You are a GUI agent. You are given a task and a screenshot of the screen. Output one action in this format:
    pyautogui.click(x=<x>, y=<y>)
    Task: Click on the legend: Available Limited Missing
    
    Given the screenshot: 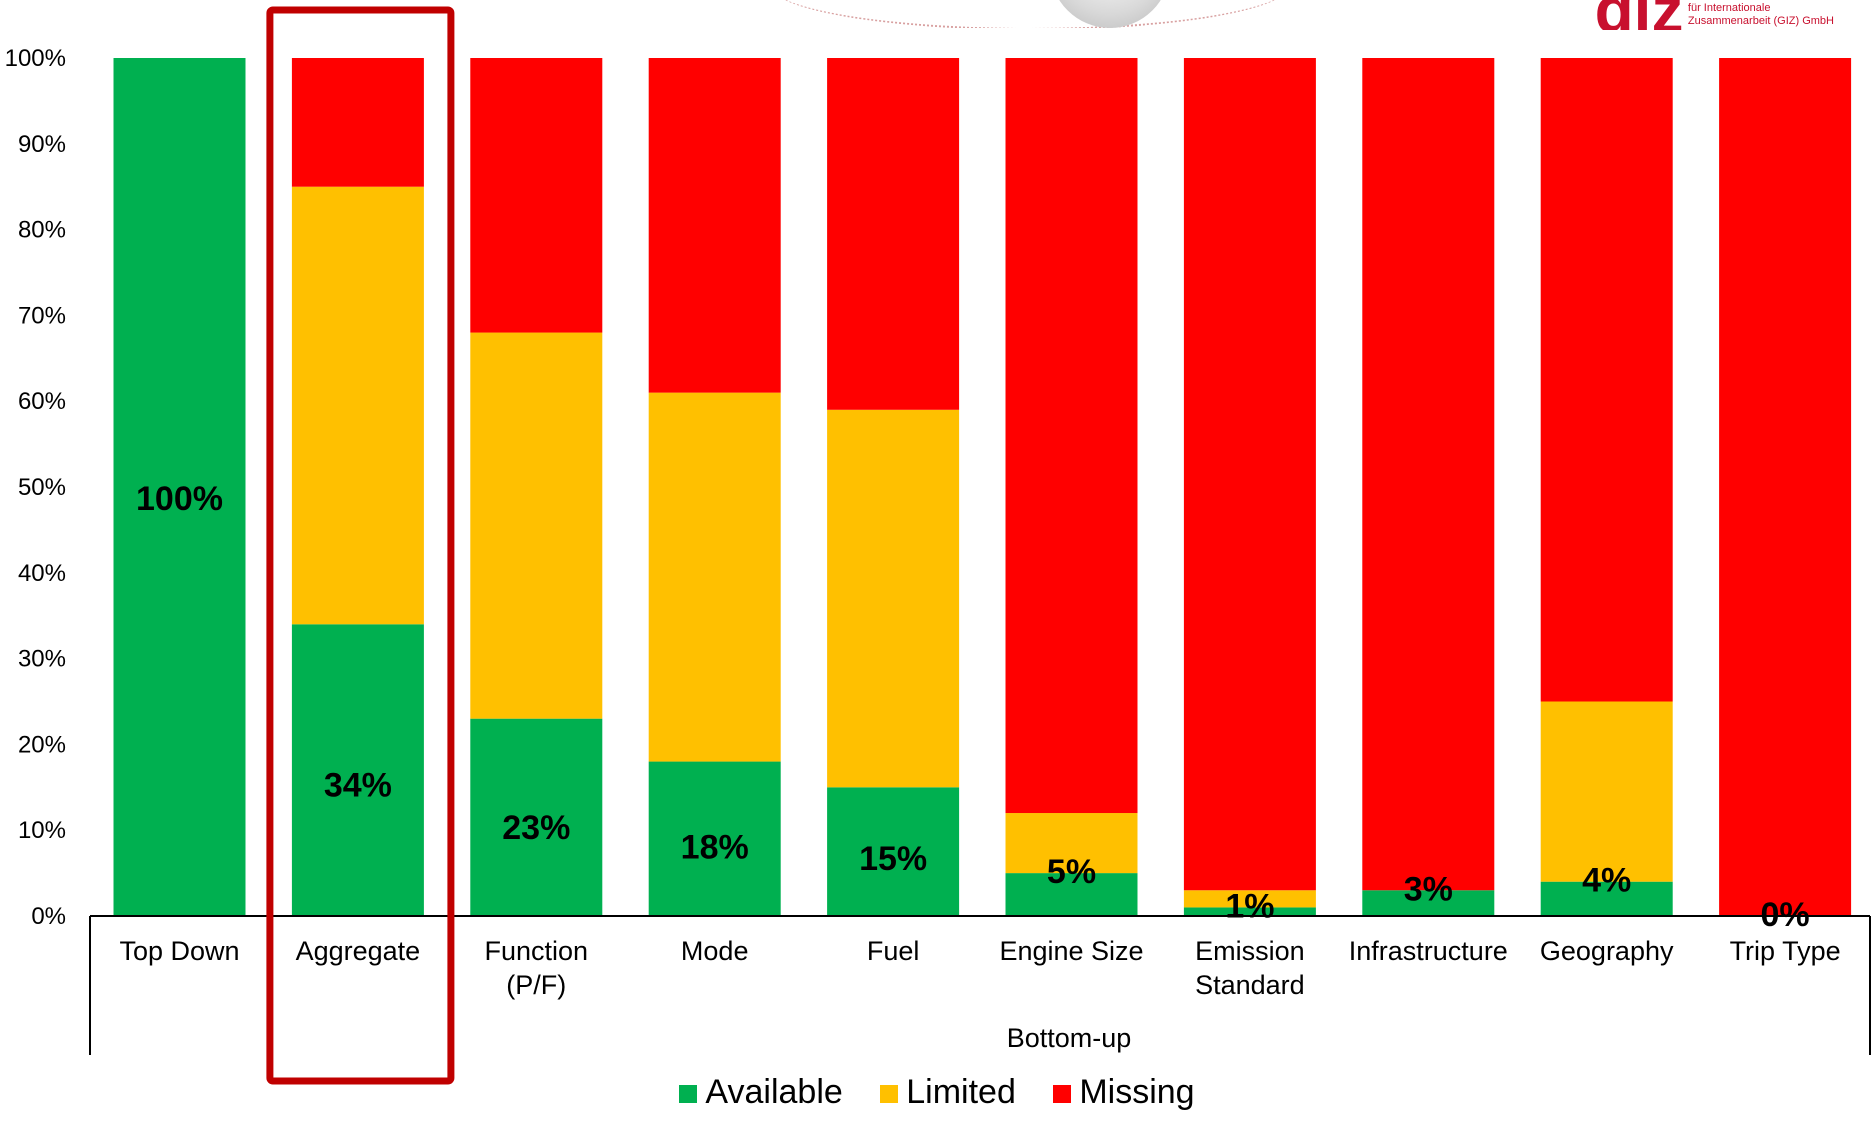 What is the action you would take?
    pyautogui.click(x=937, y=1092)
    